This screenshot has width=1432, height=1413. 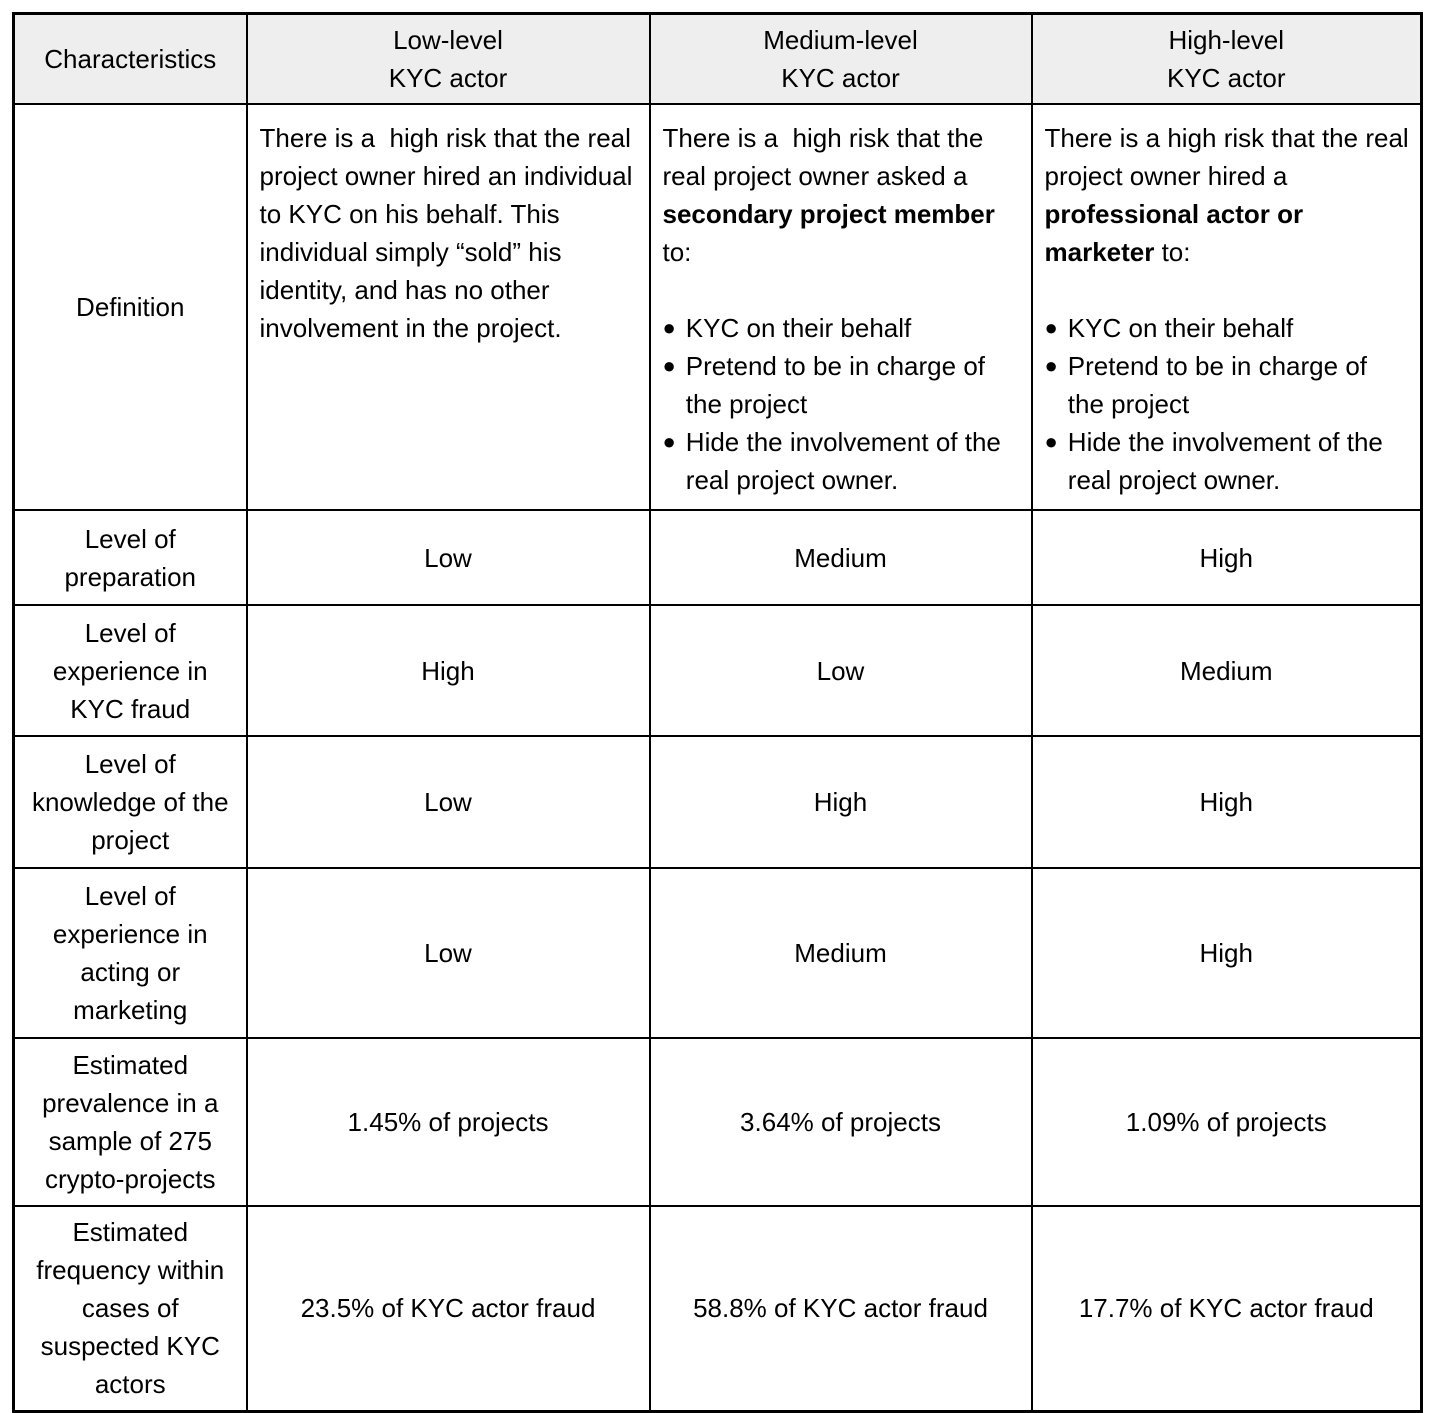 What do you see at coordinates (1177, 233) in the screenshot?
I see `definition-high-bold: professional actor or marketer` at bounding box center [1177, 233].